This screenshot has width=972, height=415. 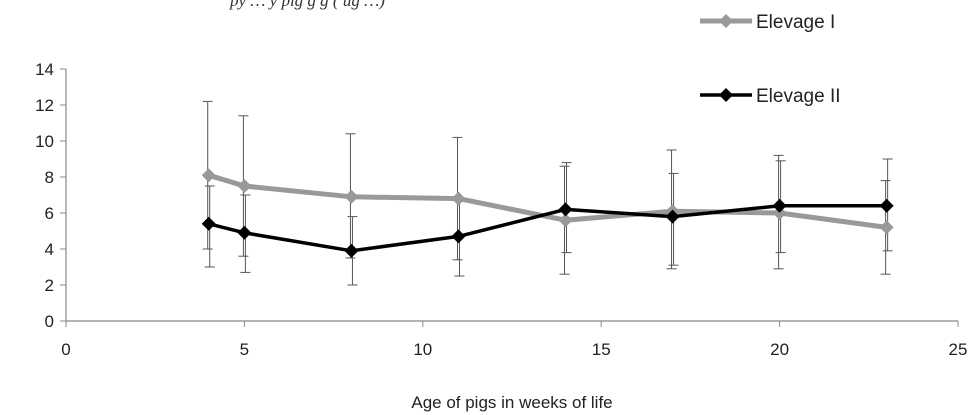 What do you see at coordinates (511, 402) in the screenshot?
I see `x-axis-title: Age of pigs in weeks of life` at bounding box center [511, 402].